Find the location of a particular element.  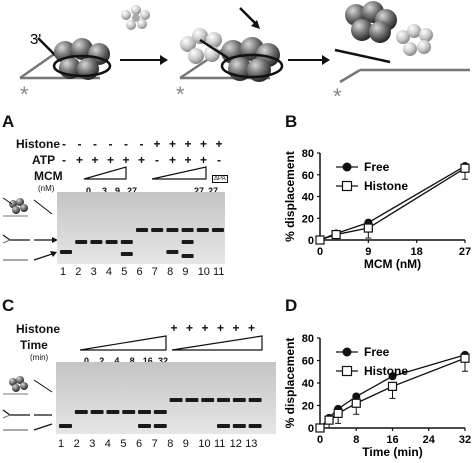

x-tick-label: 0 is located at coordinates (320, 252).